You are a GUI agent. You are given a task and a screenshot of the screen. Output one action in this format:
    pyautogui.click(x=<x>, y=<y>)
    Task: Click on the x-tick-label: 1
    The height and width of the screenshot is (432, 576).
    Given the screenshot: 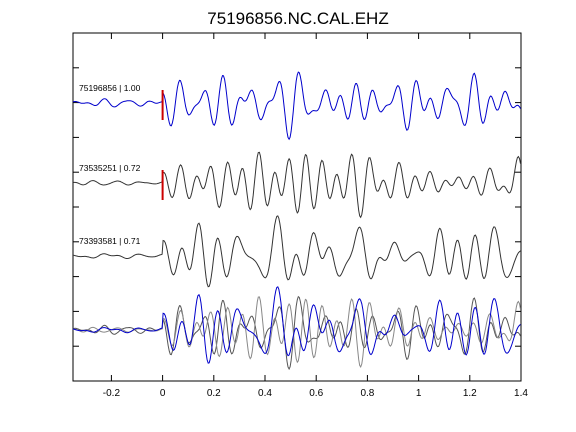 What is the action you would take?
    pyautogui.click(x=419, y=393)
    